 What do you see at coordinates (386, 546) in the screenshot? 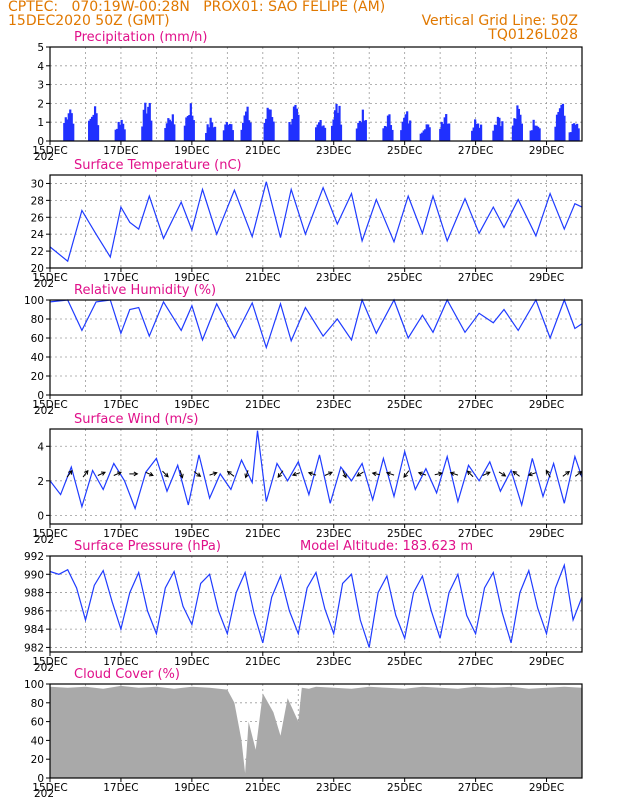
I see `panel-annotation: Model Altitude: 183.623 m` at bounding box center [386, 546].